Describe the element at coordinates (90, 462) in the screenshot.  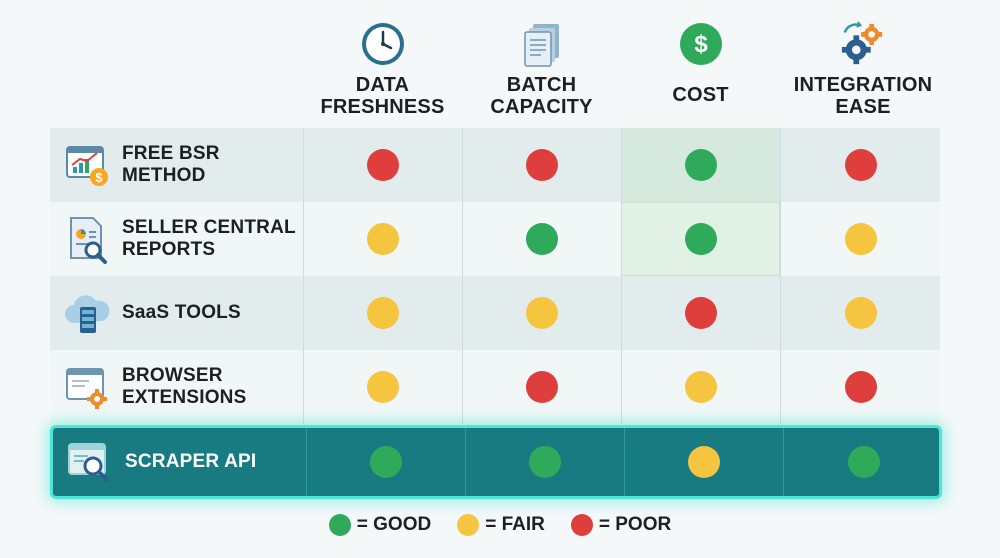
I see `browser-magnifier-icon` at that location.